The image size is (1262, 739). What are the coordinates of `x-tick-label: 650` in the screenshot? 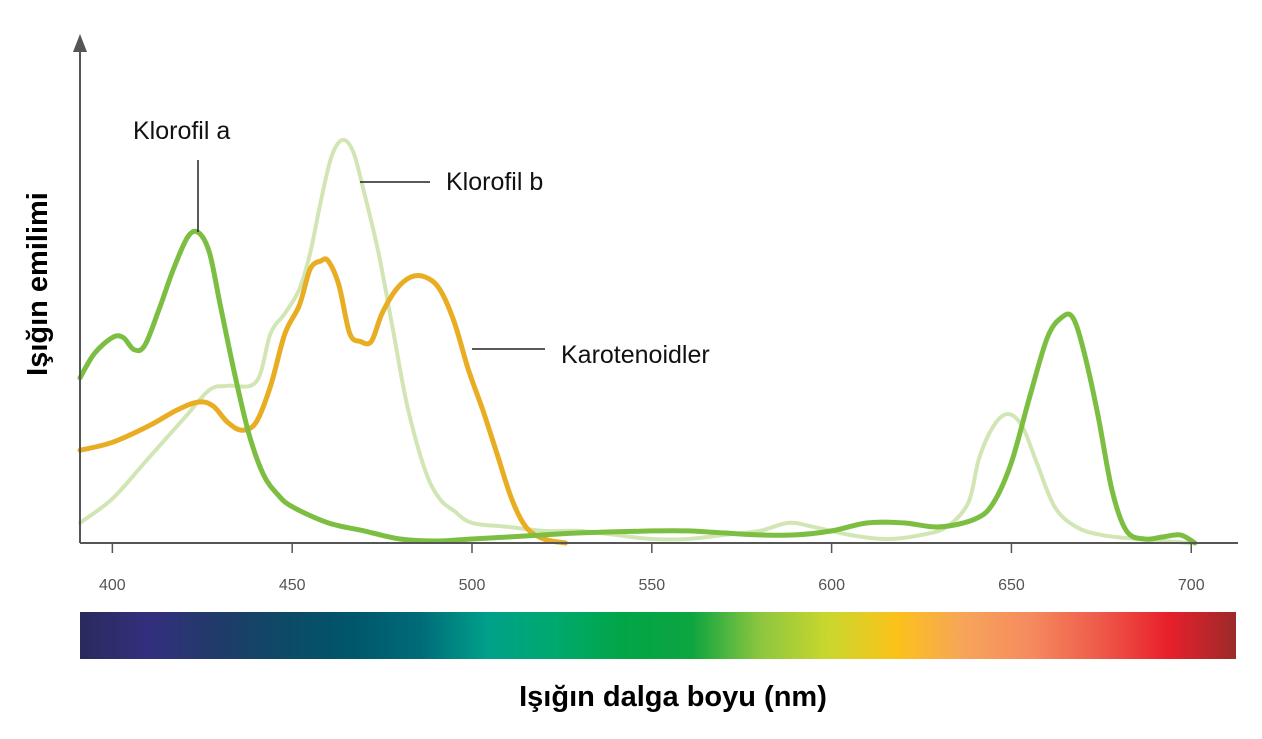 It's located at (1011, 585).